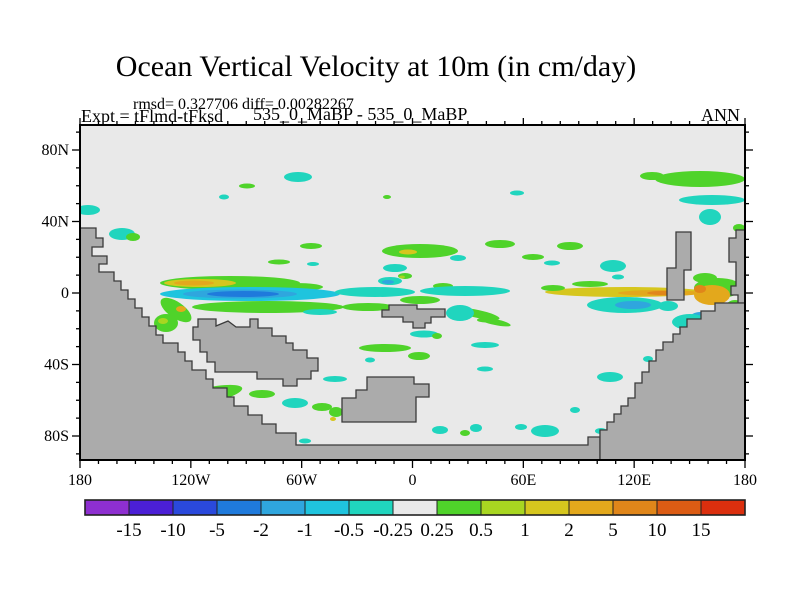 The width and height of the screenshot is (800, 600). I want to click on colorbar-tick-label: 15, so click(701, 530).